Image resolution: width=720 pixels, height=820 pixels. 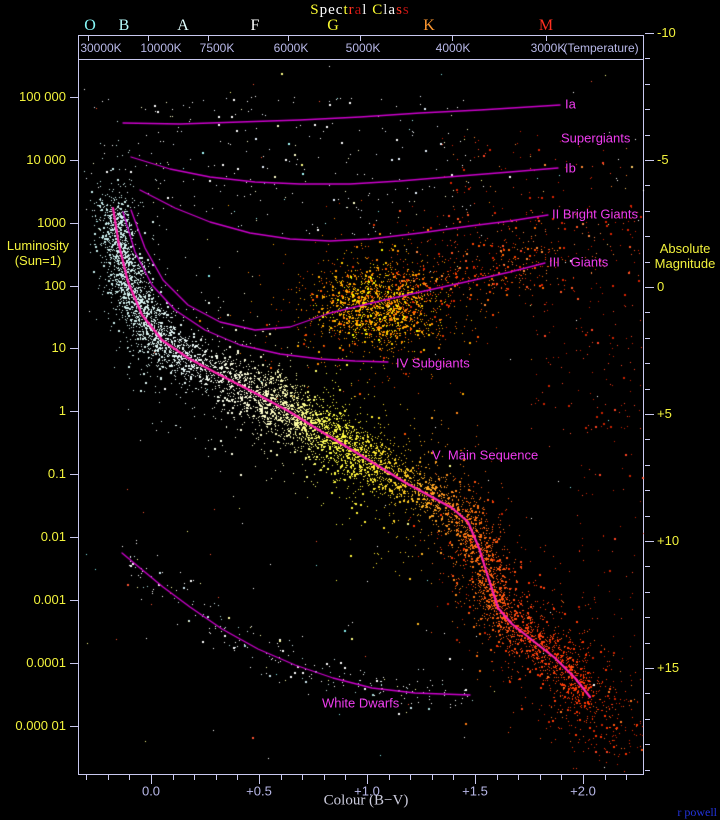 I want to click on right-axis-title: Absolute Magnitude, so click(x=685, y=256).